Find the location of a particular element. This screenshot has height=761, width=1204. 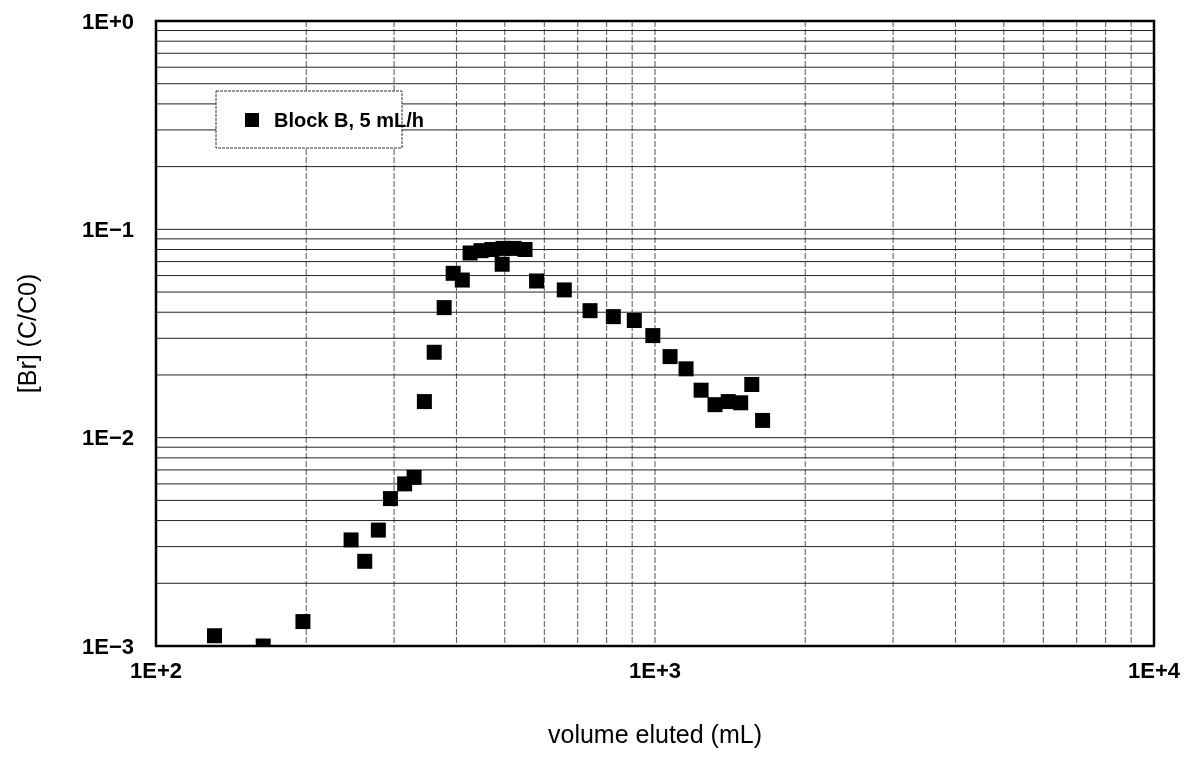

y-tick-label: 1E−1 is located at coordinates (108, 230).